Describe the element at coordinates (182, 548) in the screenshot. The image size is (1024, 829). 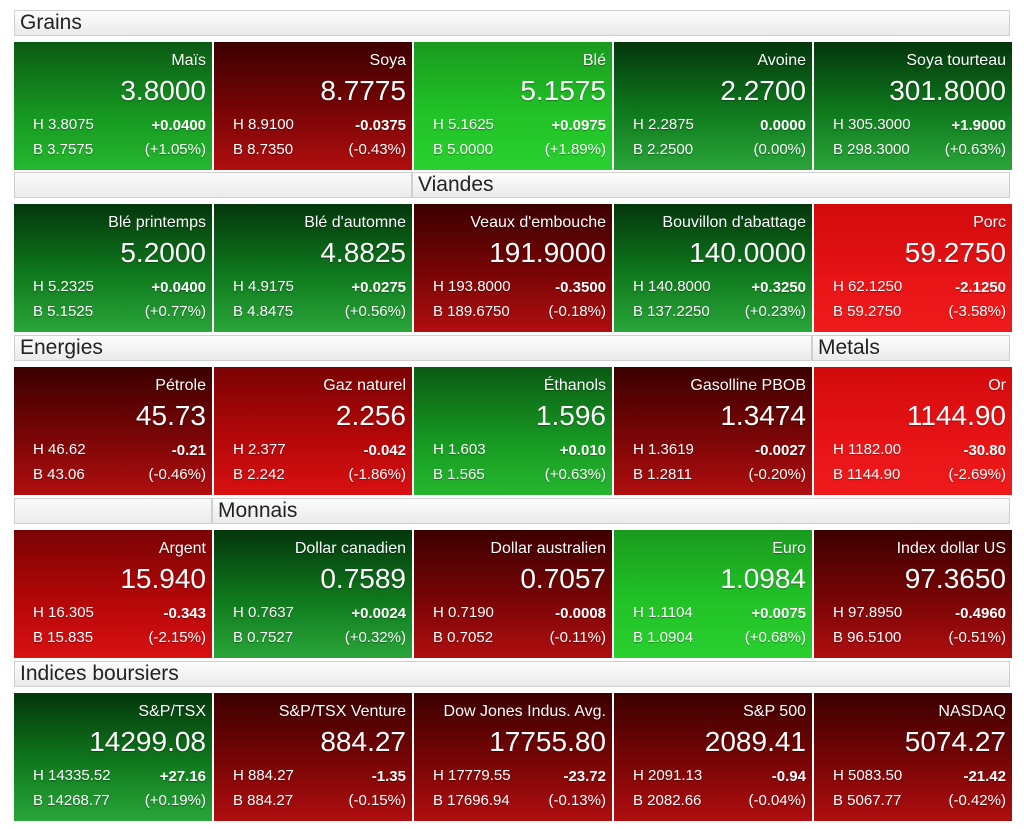
I see `quote-name: Argent` at that location.